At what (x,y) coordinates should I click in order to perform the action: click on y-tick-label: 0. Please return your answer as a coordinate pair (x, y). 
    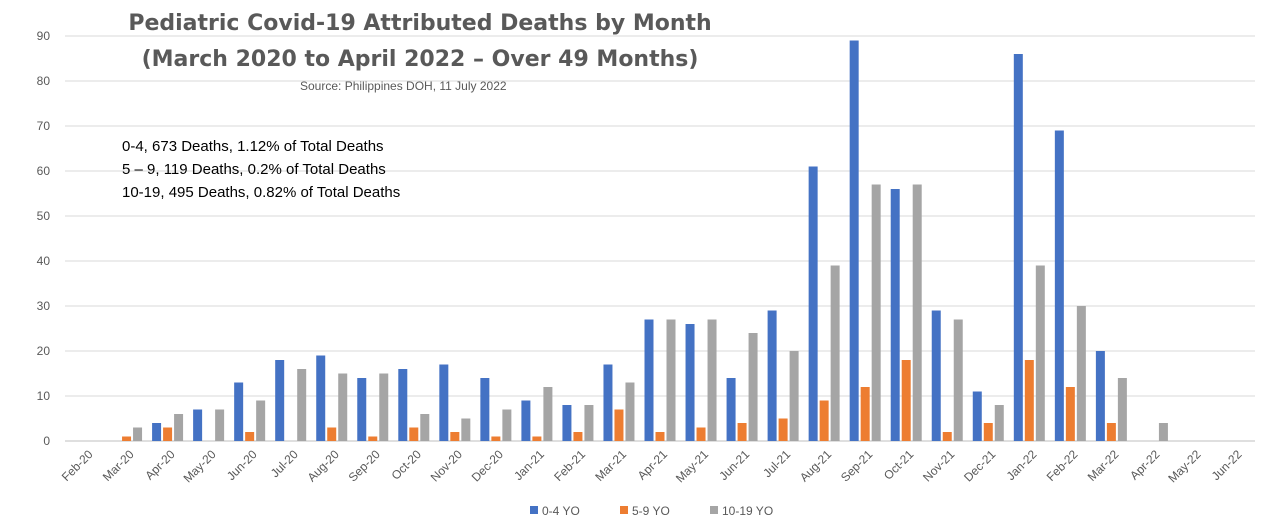
    Looking at the image, I should click on (46, 441).